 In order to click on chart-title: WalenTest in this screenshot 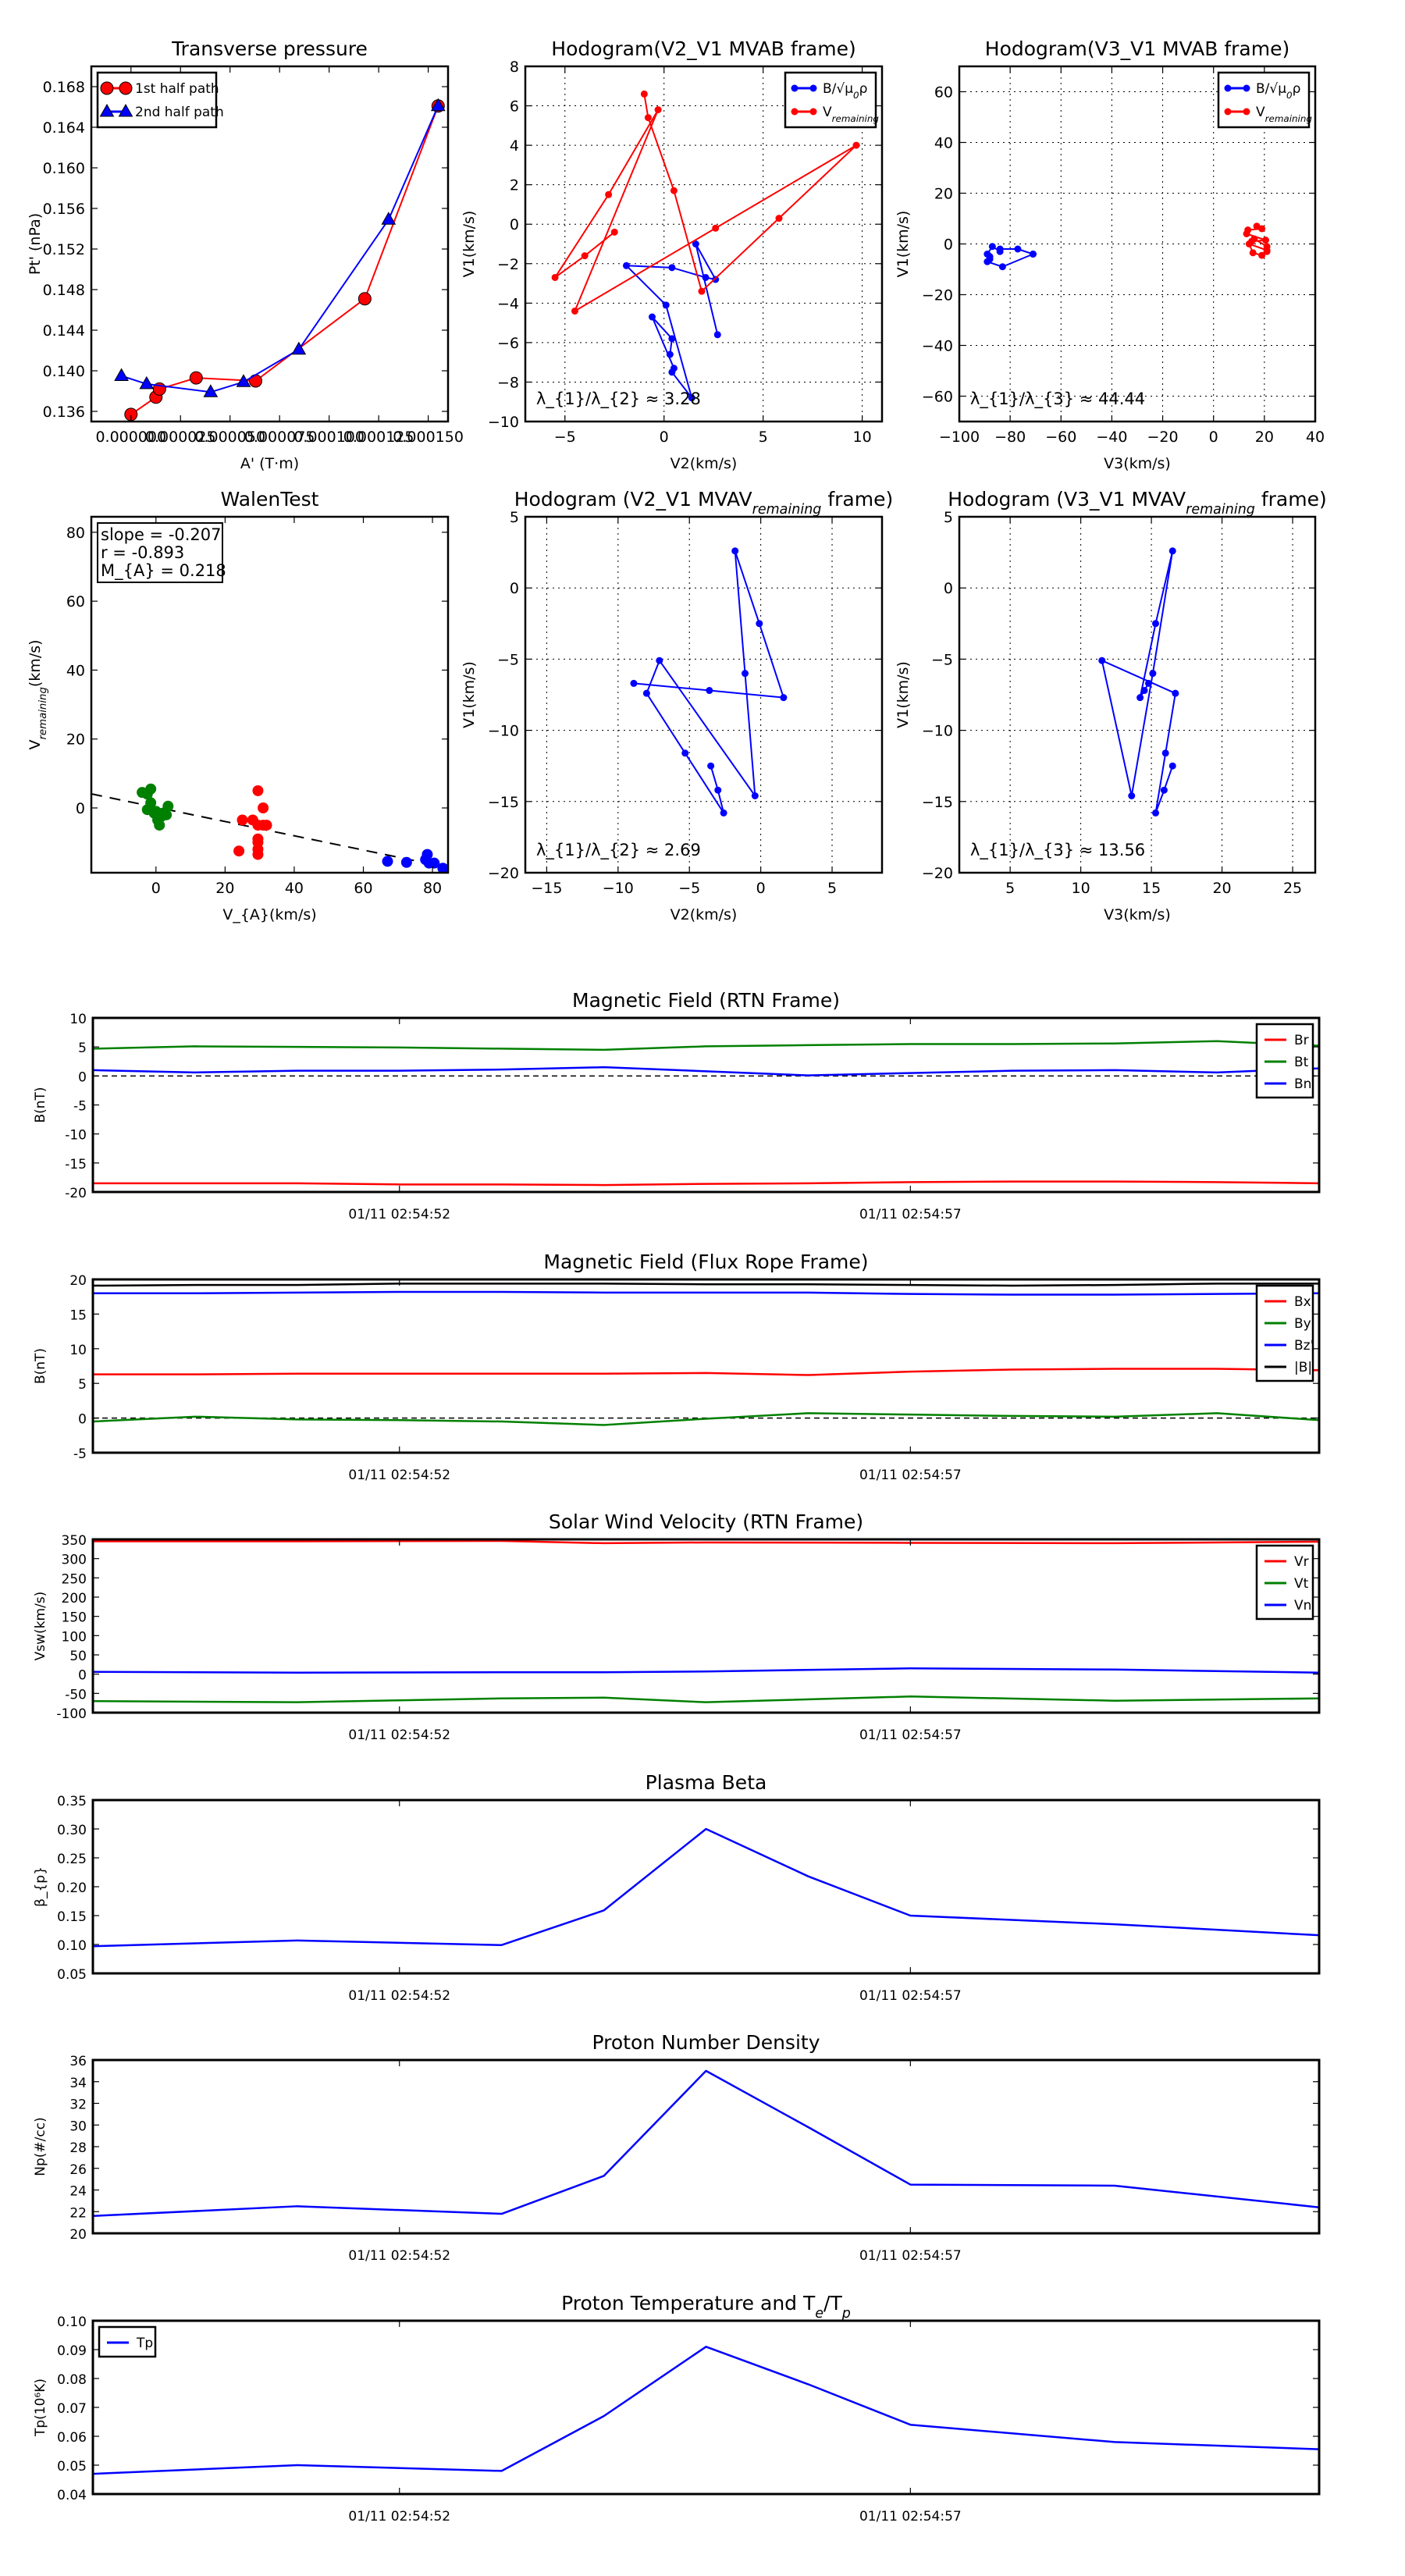, I will do `click(270, 499)`.